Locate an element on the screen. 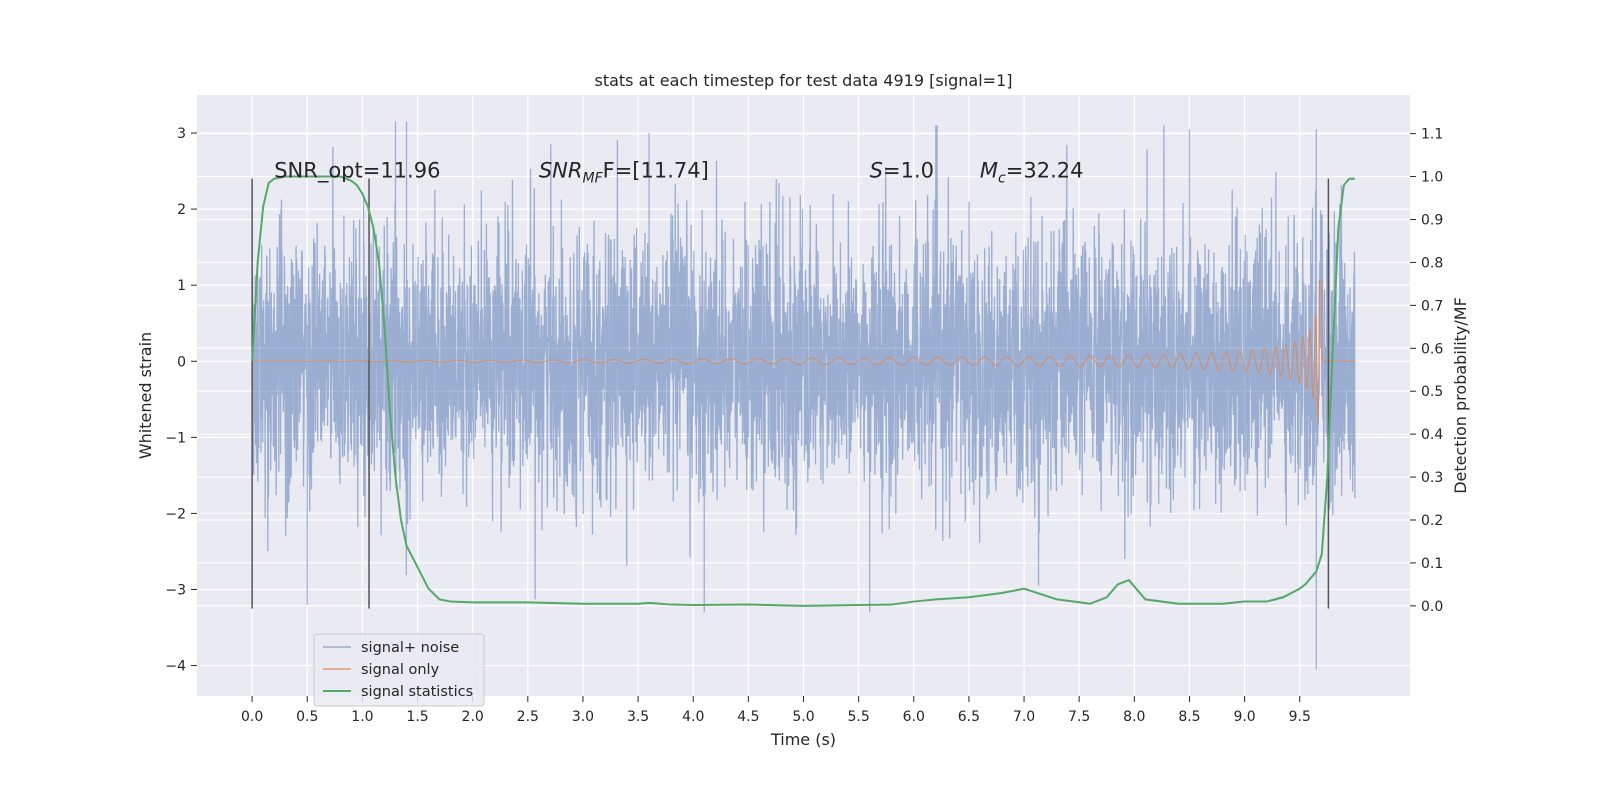 The width and height of the screenshot is (1600, 800). y-tick-label: 1 is located at coordinates (181, 286).